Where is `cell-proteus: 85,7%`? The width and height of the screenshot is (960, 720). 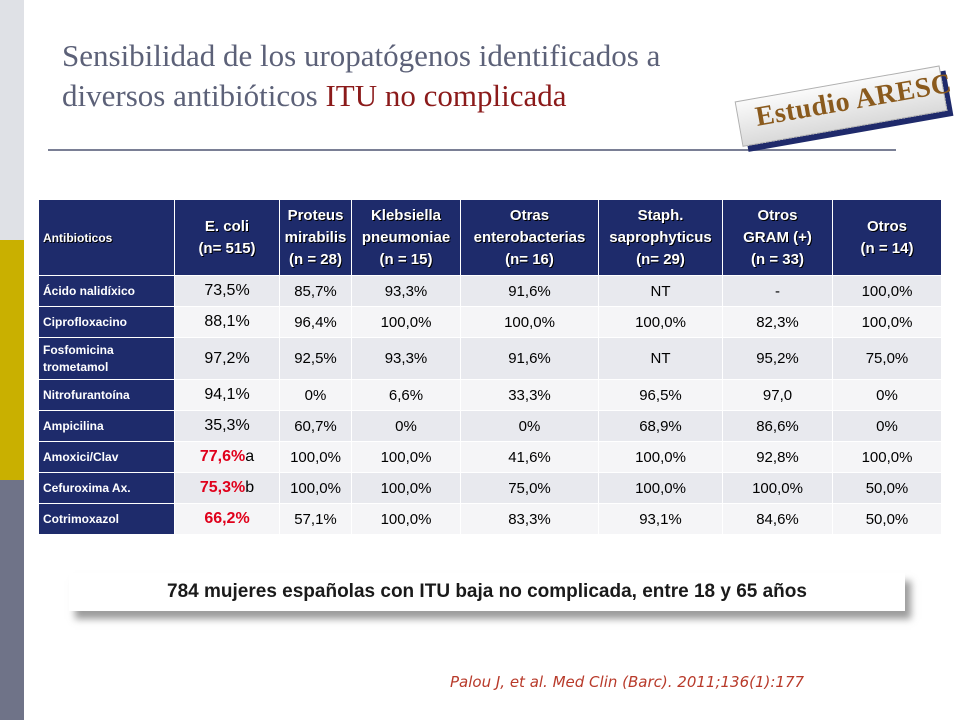
cell-proteus: 85,7% is located at coordinates (315, 291).